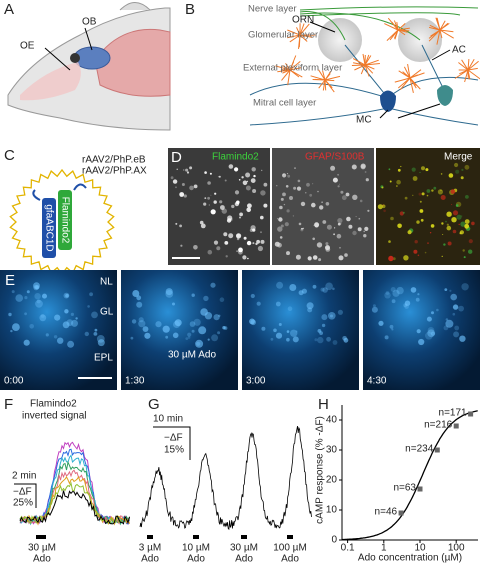 The width and height of the screenshot is (480, 564). What do you see at coordinates (332, 420) in the screenshot?
I see `y-tick-label: 40` at bounding box center [332, 420].